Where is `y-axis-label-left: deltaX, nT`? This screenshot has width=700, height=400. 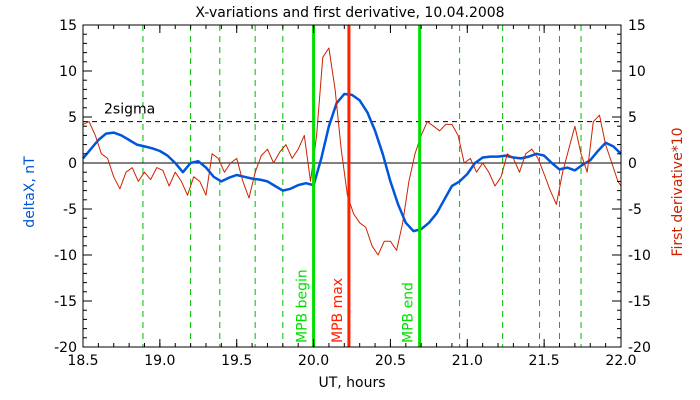 y-axis-label-left: deltaX, nT is located at coordinates (30, 192).